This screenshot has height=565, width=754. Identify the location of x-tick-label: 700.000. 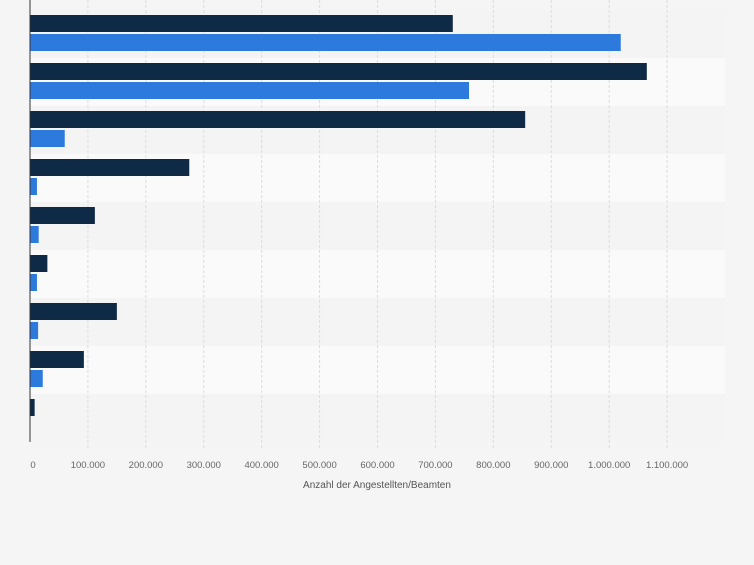
(435, 465).